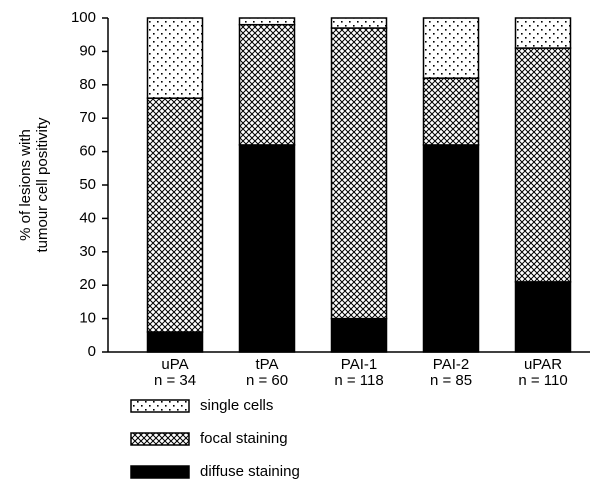 The width and height of the screenshot is (607, 482). What do you see at coordinates (87, 217) in the screenshot?
I see `y-tick-label: 40` at bounding box center [87, 217].